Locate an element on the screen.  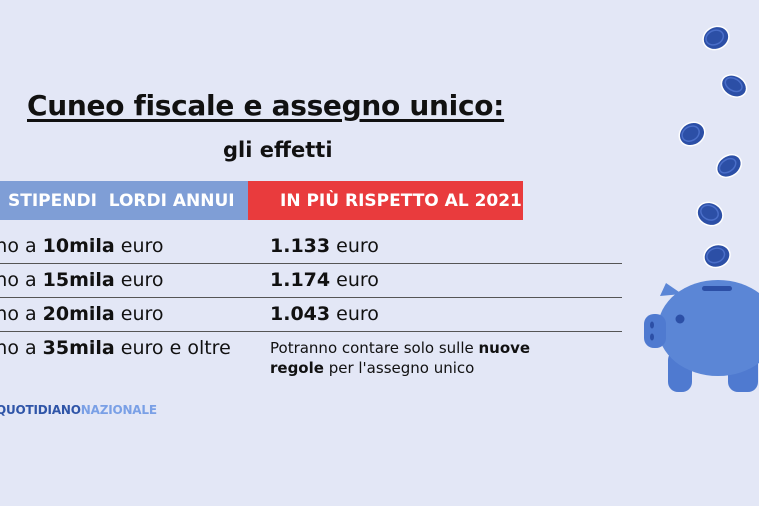
page-title: Cuneo fiscale e assegno unico: is located at coordinates (266, 105).